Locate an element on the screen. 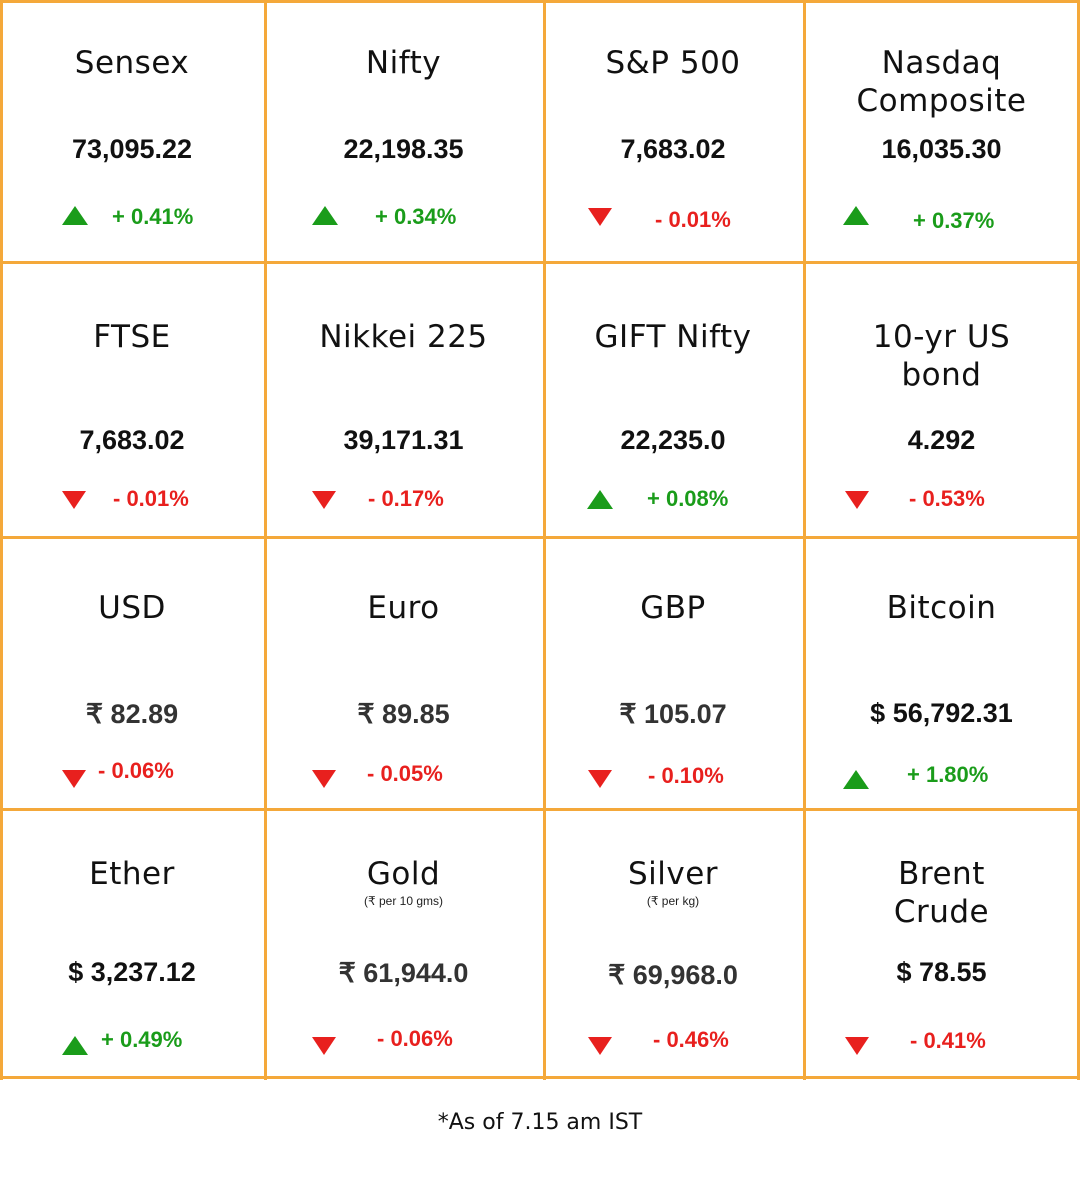  tile-value: ₹ 61,944.0 is located at coordinates (403, 973).